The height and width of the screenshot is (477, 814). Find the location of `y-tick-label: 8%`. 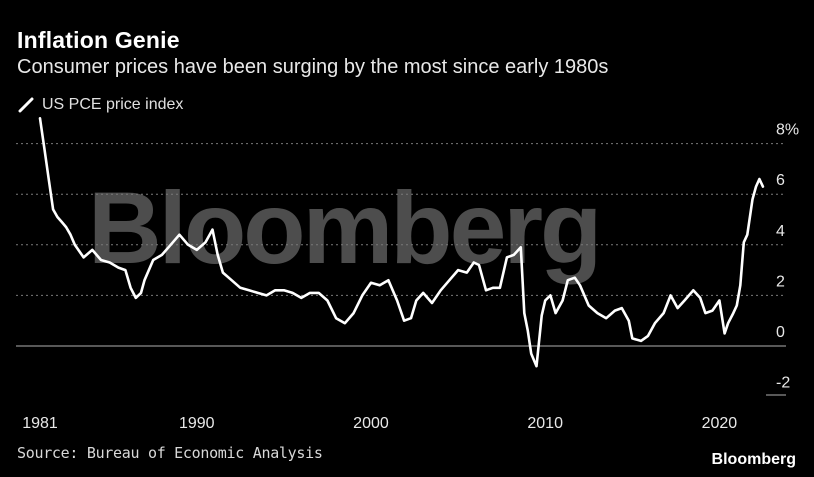

y-tick-label: 8% is located at coordinates (787, 130).